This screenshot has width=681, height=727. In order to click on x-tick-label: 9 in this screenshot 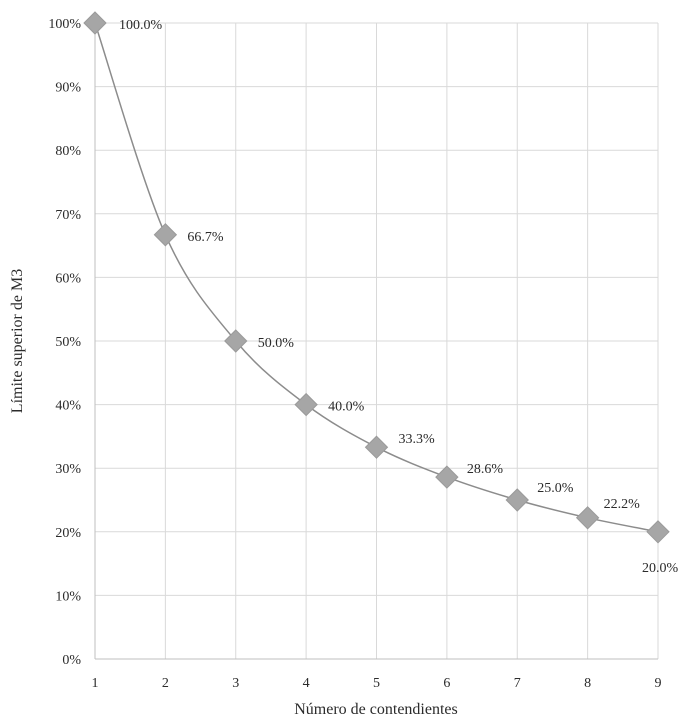, I will do `click(658, 683)`.